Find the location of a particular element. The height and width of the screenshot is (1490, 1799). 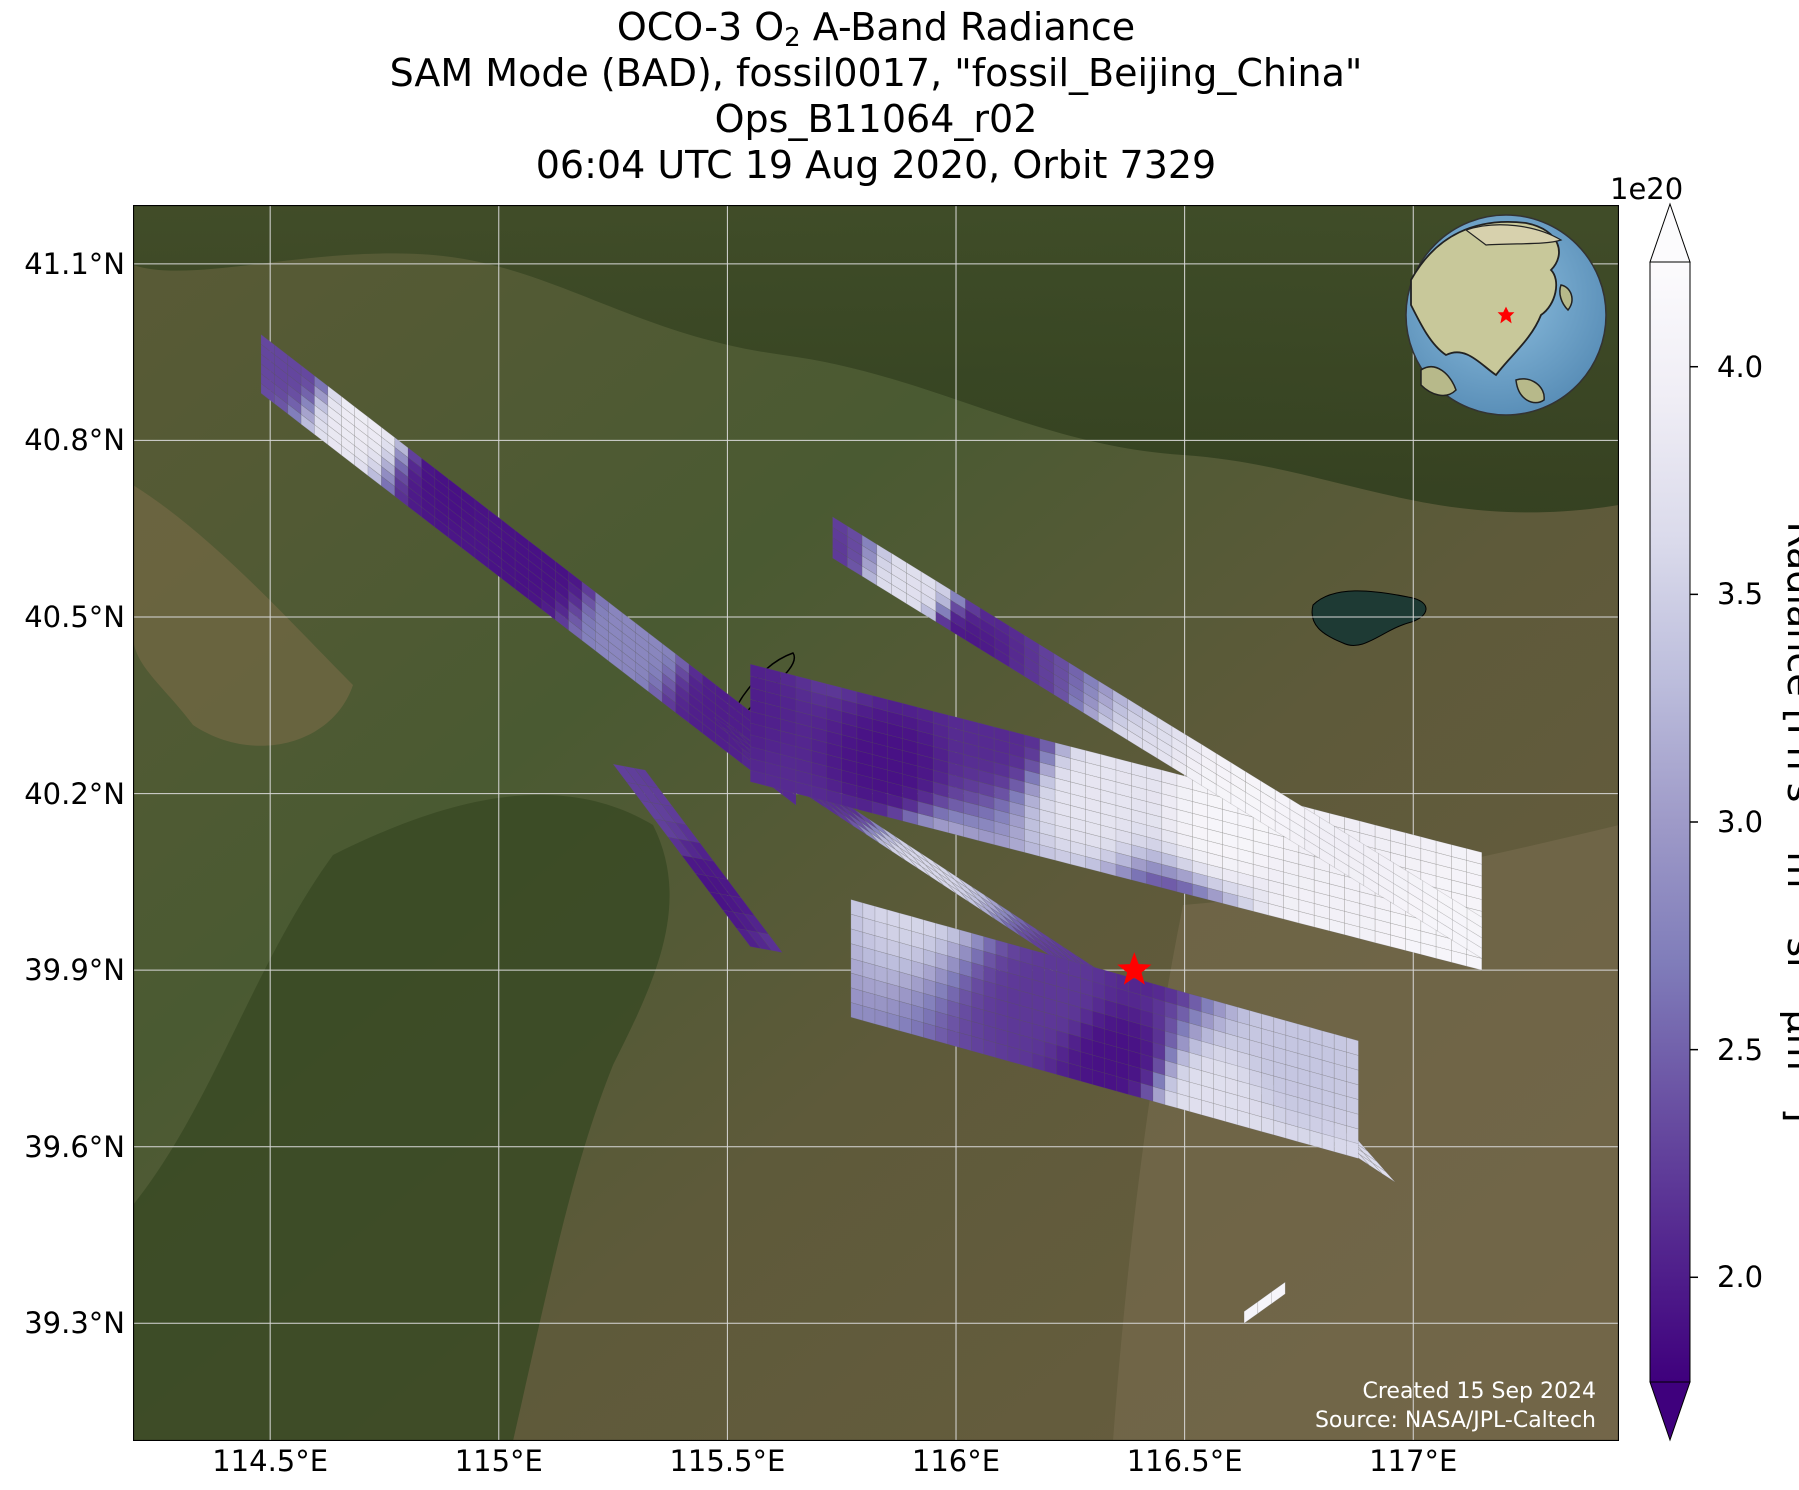

title-line-4: 06:04 UTC 19 Aug 2020, Orbit 7329 is located at coordinates (876, 165).